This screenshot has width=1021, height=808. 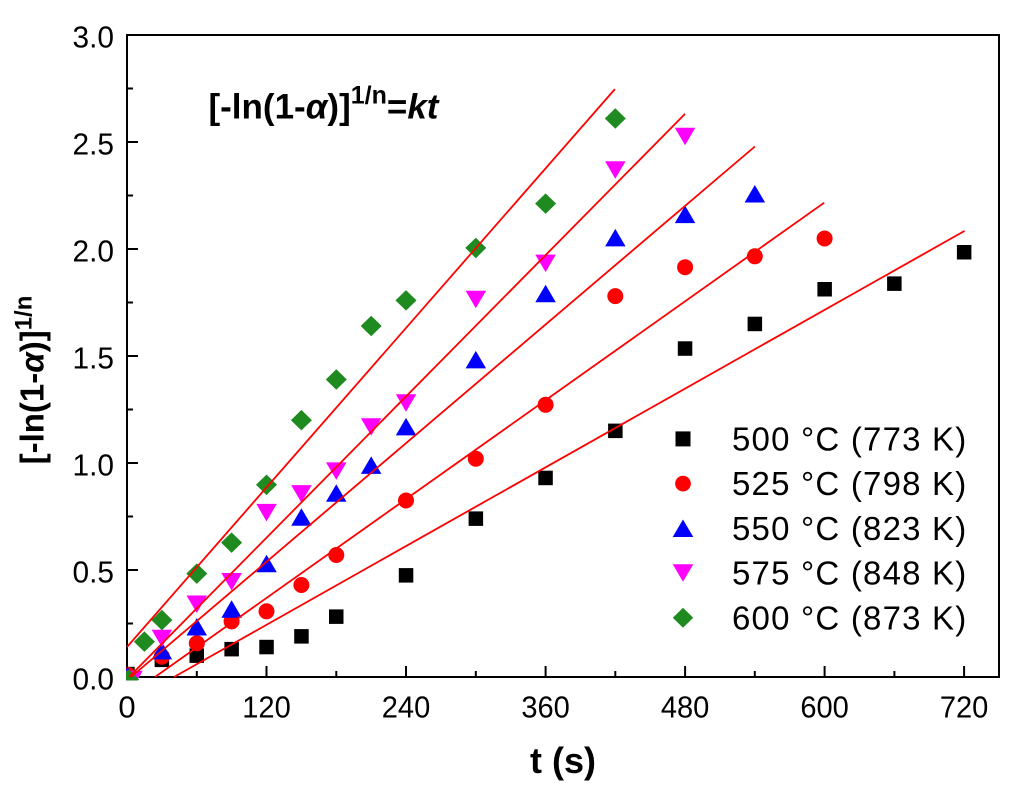 What do you see at coordinates (94, 464) in the screenshot?
I see `svg-text: 1.0` at bounding box center [94, 464].